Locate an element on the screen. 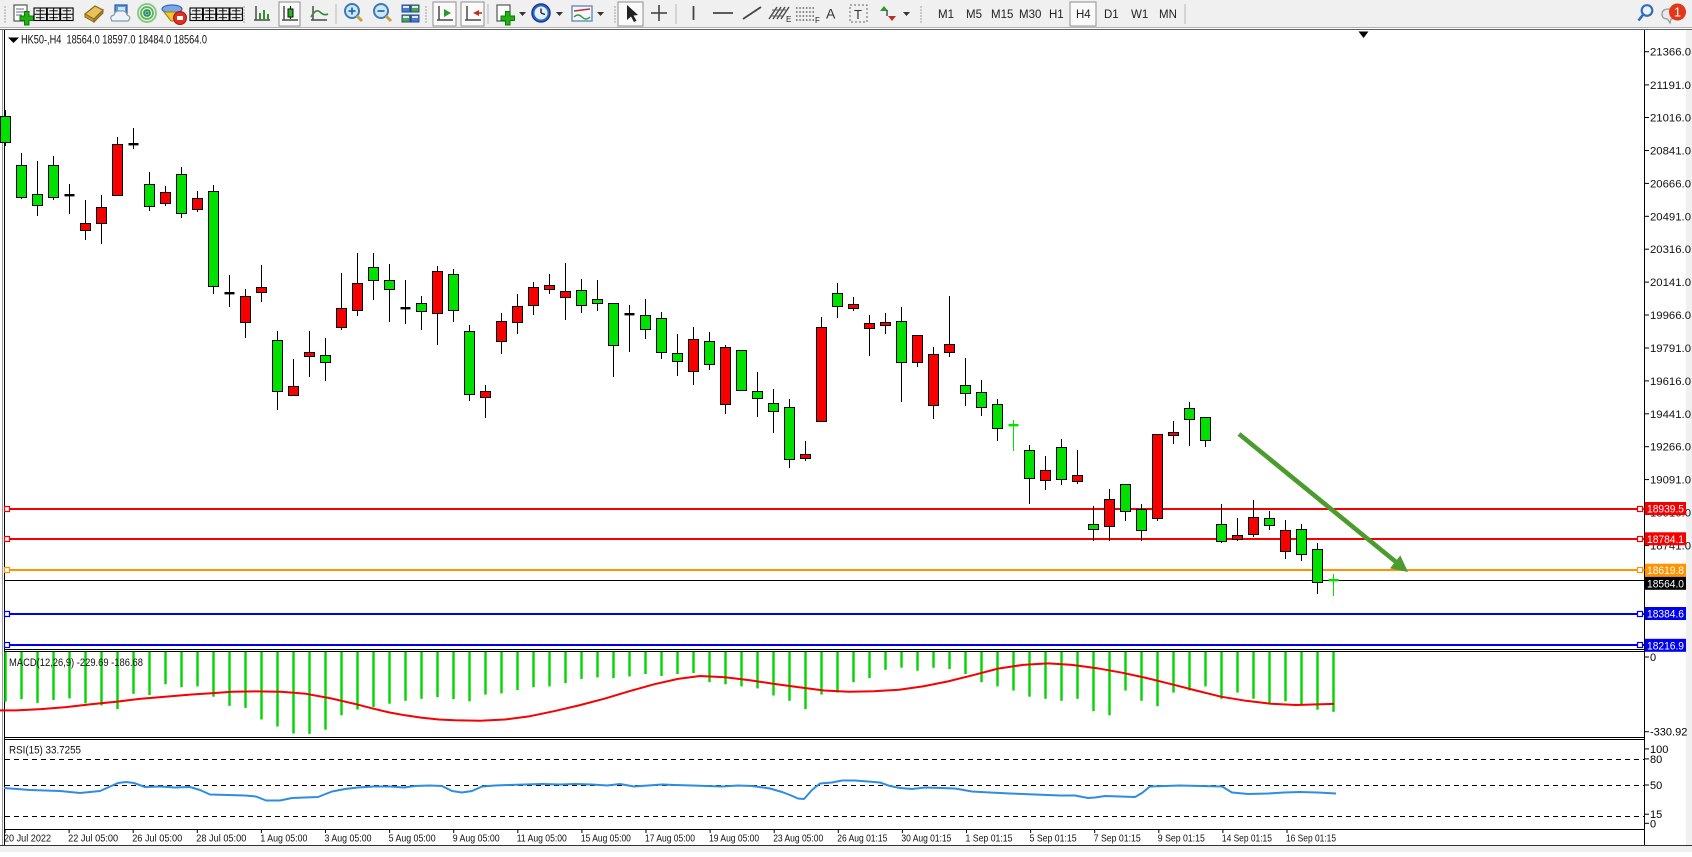 This screenshot has width=1692, height=857. svg-text: 19266.0 is located at coordinates (1670, 448).